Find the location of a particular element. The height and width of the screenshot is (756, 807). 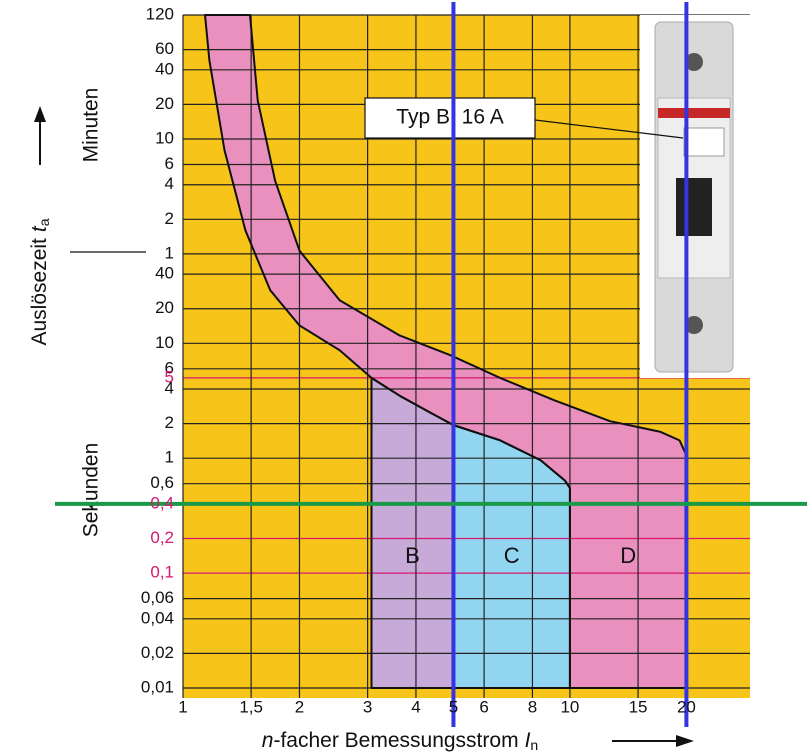

callout: Typ B, 16 A is located at coordinates (524, 118).